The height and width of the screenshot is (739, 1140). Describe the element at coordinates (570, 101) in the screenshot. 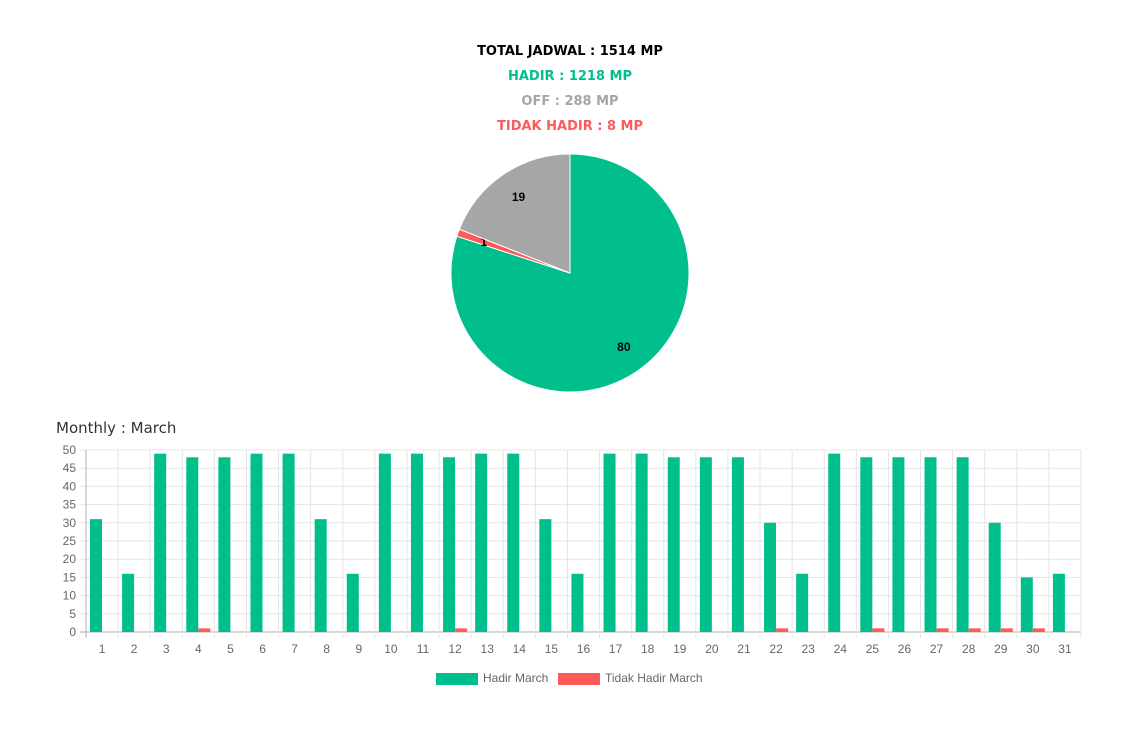

I see `off-label: OFF : 288 MP` at that location.